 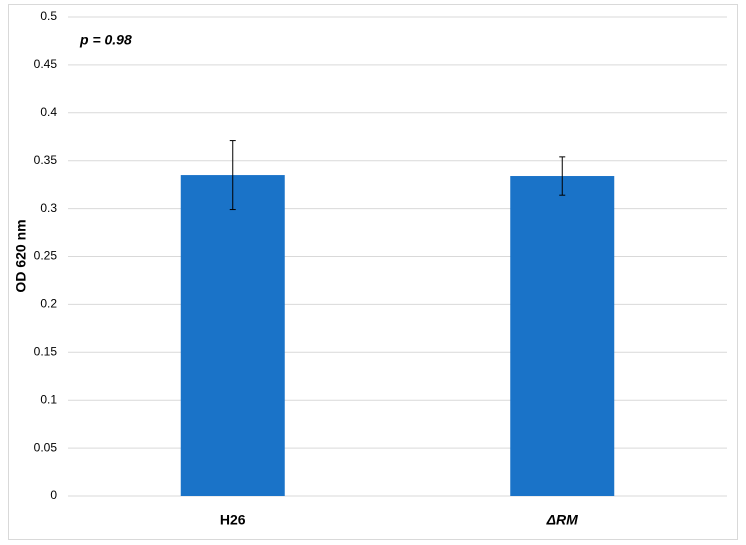 What do you see at coordinates (46, 447) in the screenshot?
I see `y-tick-label: 0.05` at bounding box center [46, 447].